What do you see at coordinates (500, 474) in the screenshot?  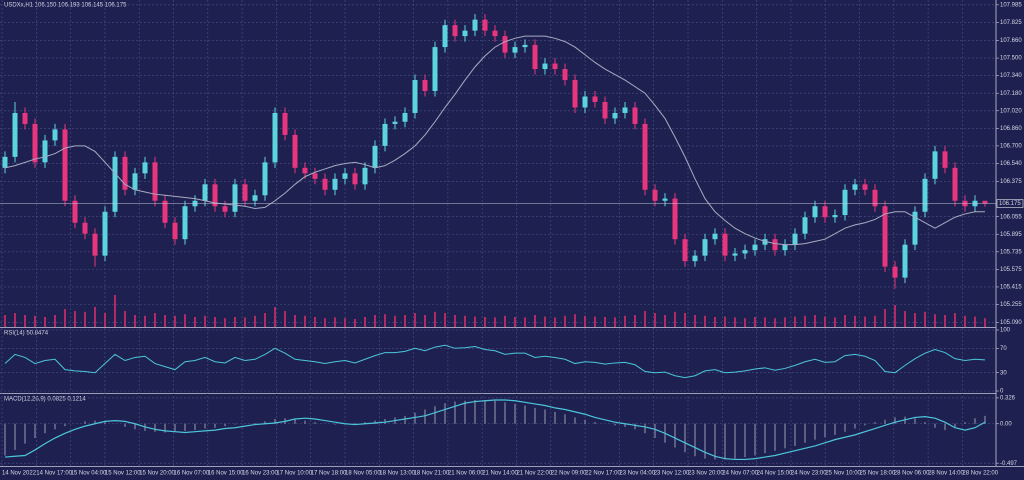 I see `x-tick-label: 21 Nov 14:00` at bounding box center [500, 474].